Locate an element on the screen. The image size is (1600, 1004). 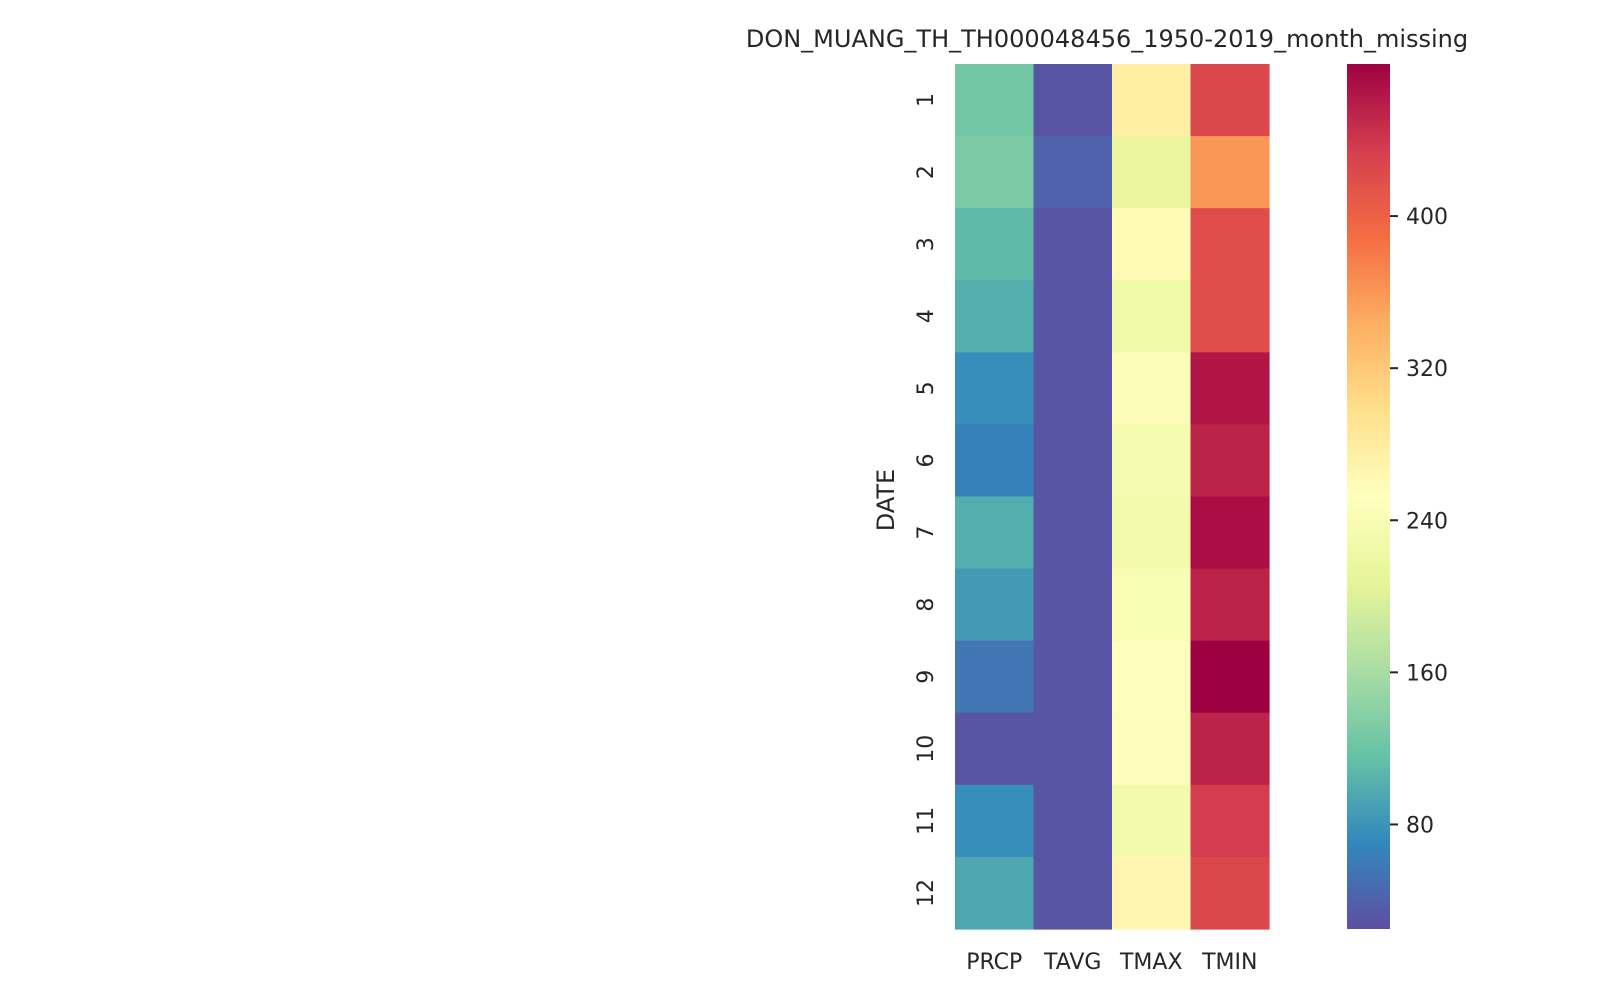
colorbar-tick-label: 320 is located at coordinates (1427, 369).